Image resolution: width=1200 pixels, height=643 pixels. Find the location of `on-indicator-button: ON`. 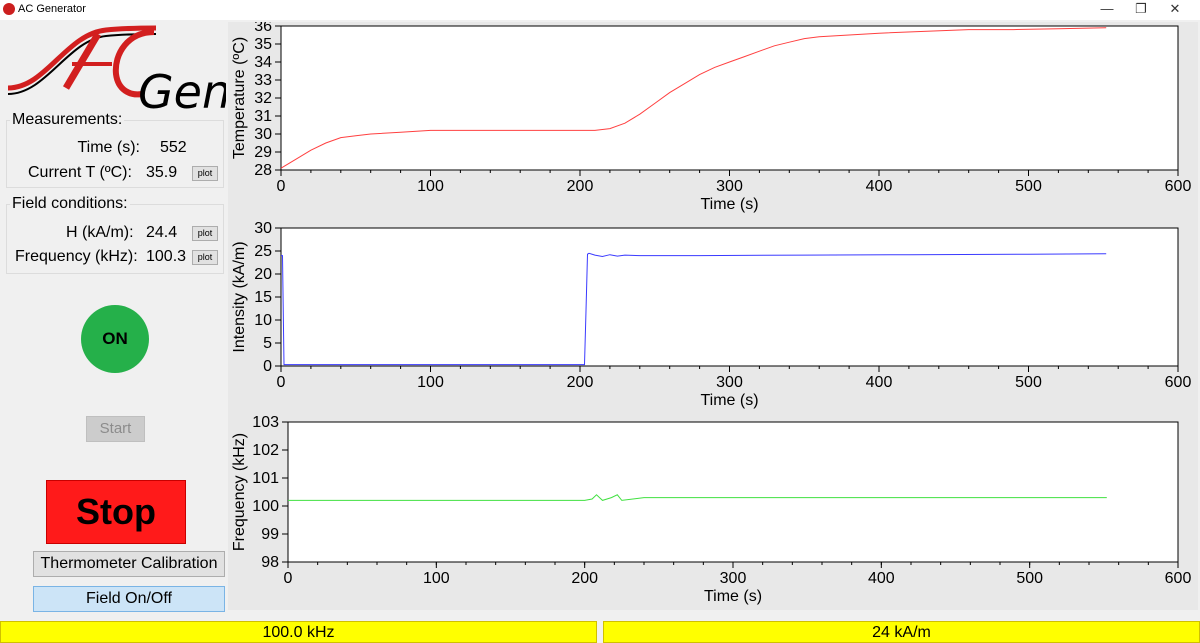

on-indicator-button: ON is located at coordinates (115, 339).